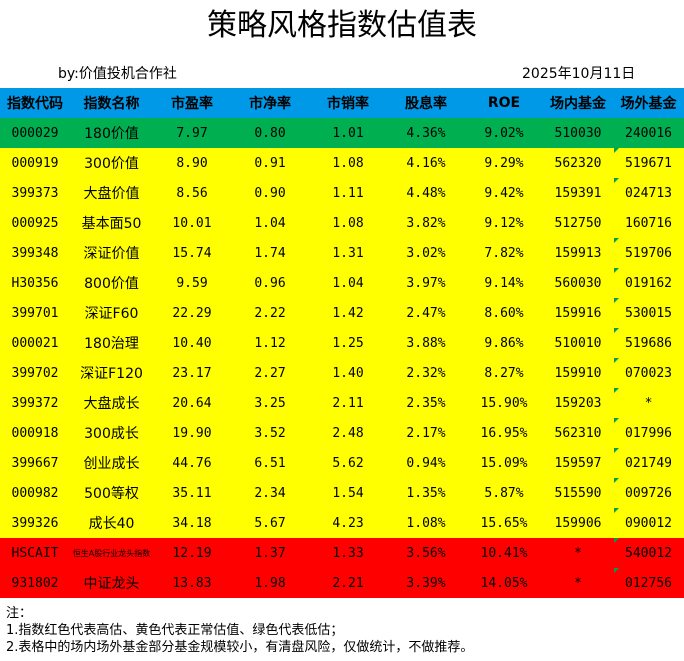 The width and height of the screenshot is (684, 661). Describe the element at coordinates (35, 373) in the screenshot. I see `cell-code: 399702` at that location.